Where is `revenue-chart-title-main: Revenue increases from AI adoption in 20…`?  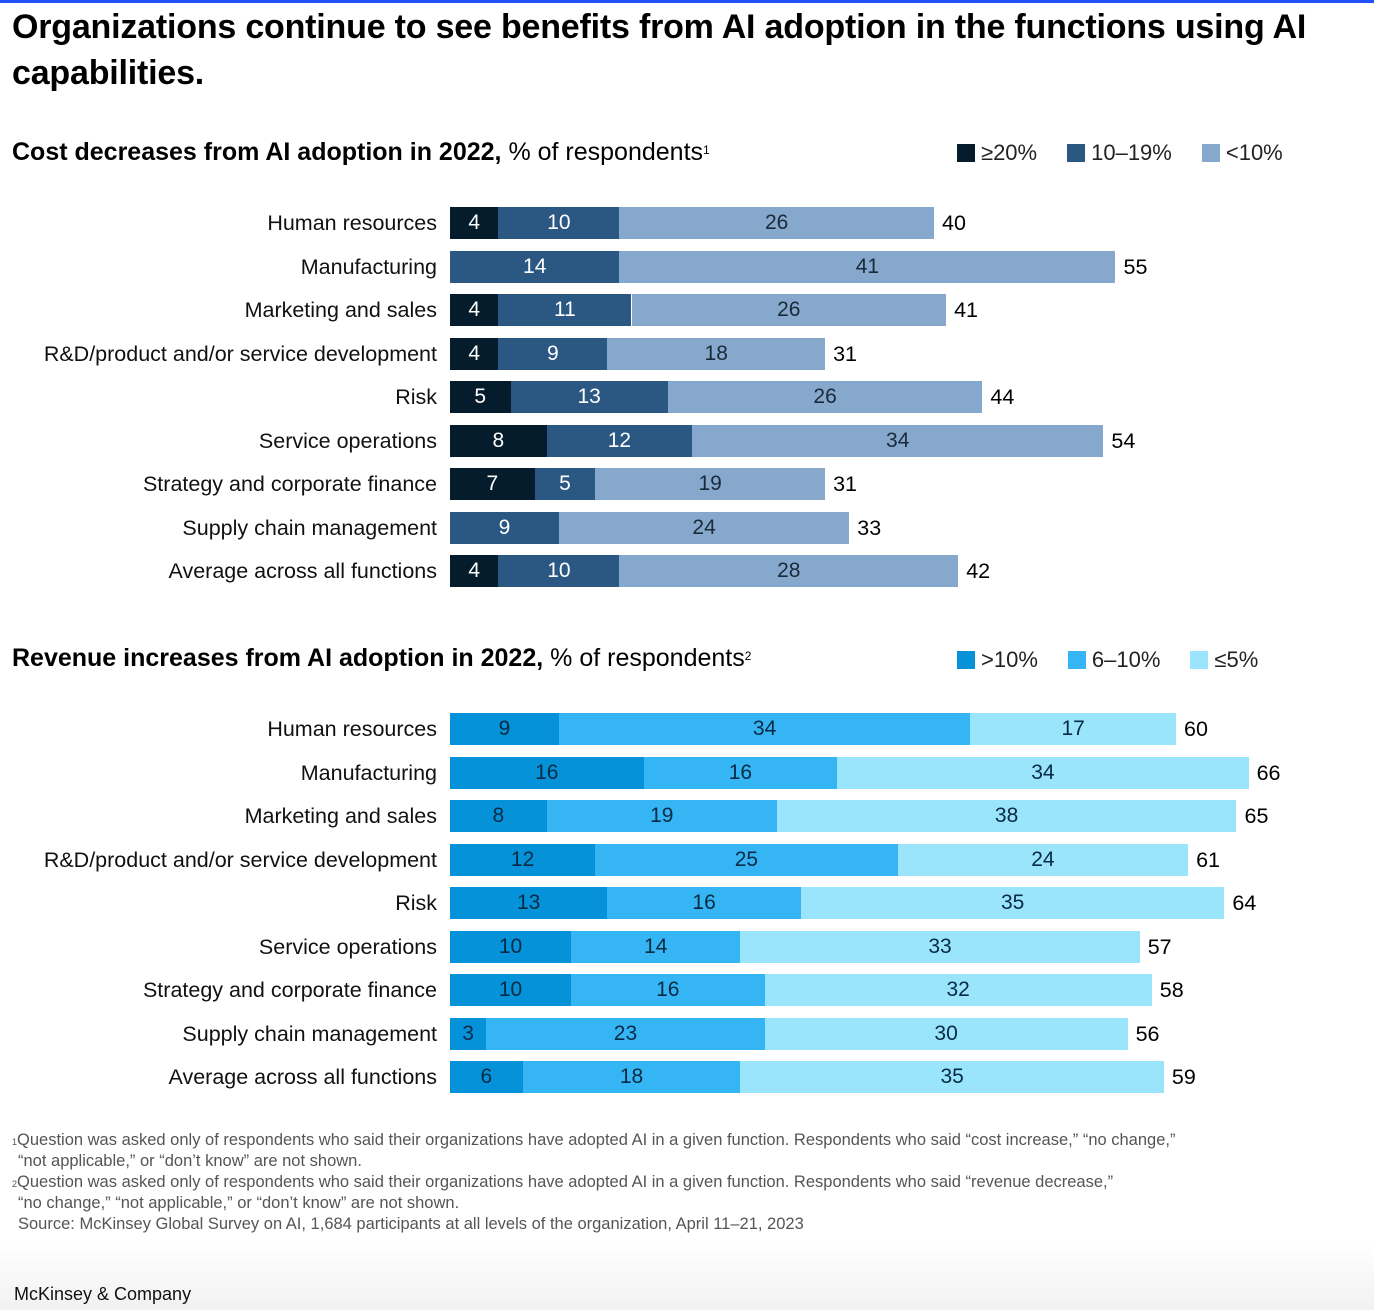
revenue-chart-title-main: Revenue increases from AI adoption in 20… is located at coordinates (278, 658).